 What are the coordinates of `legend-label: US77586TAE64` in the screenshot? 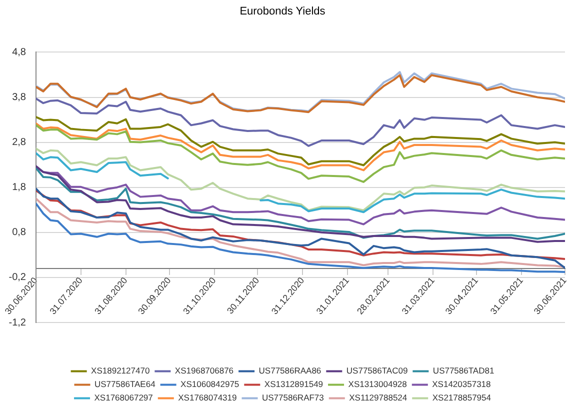 It's located at (125, 384).